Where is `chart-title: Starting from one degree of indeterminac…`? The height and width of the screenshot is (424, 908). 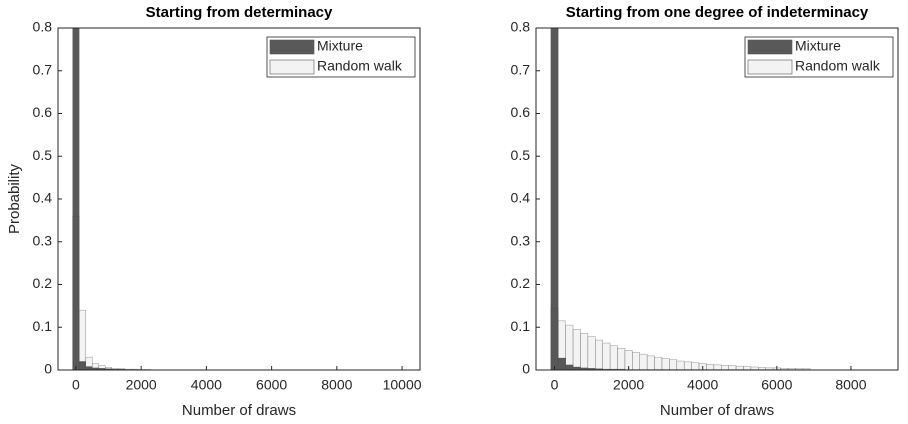 chart-title: Starting from one degree of indeterminac… is located at coordinates (717, 12).